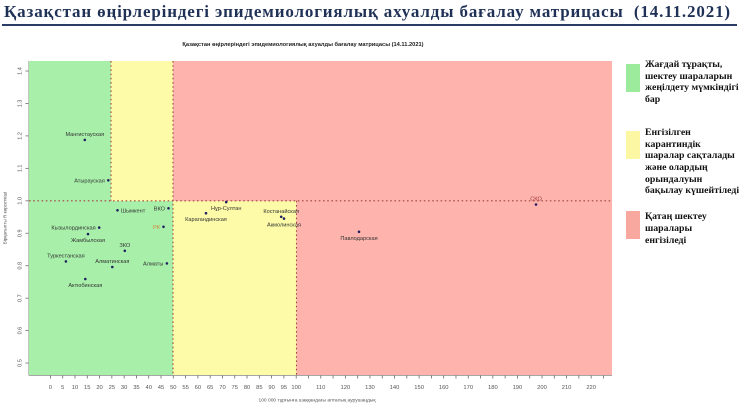 This screenshot has width=740, height=413. I want to click on svg-text: 20, so click(99, 388).